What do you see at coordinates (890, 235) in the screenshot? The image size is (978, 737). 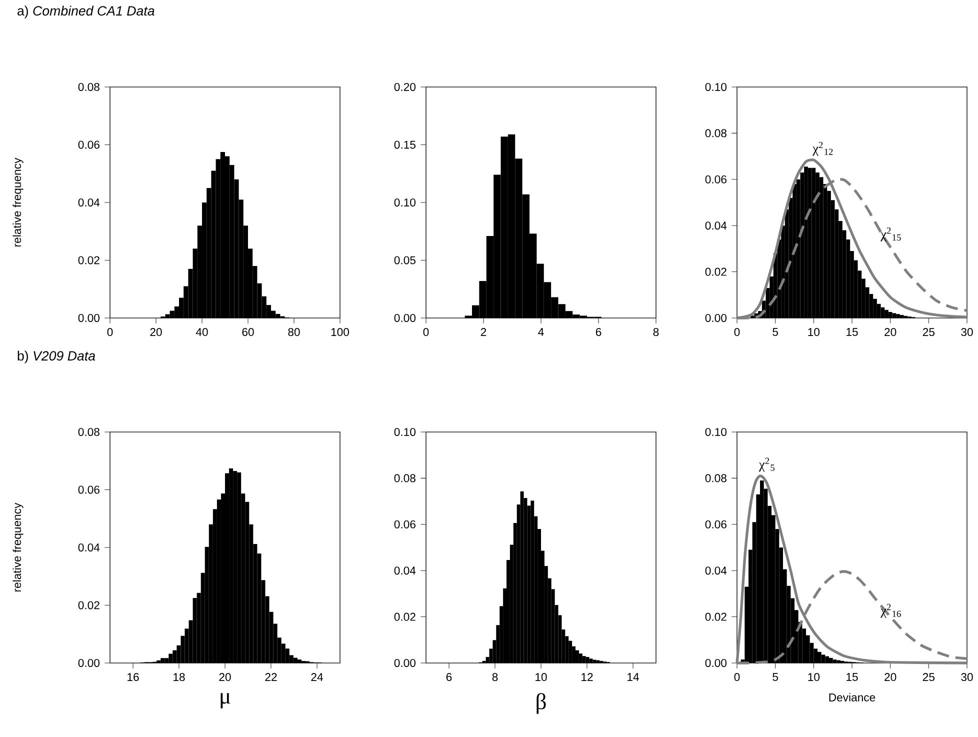 I see `annotation: χ$^{2}$15` at bounding box center [890, 235].